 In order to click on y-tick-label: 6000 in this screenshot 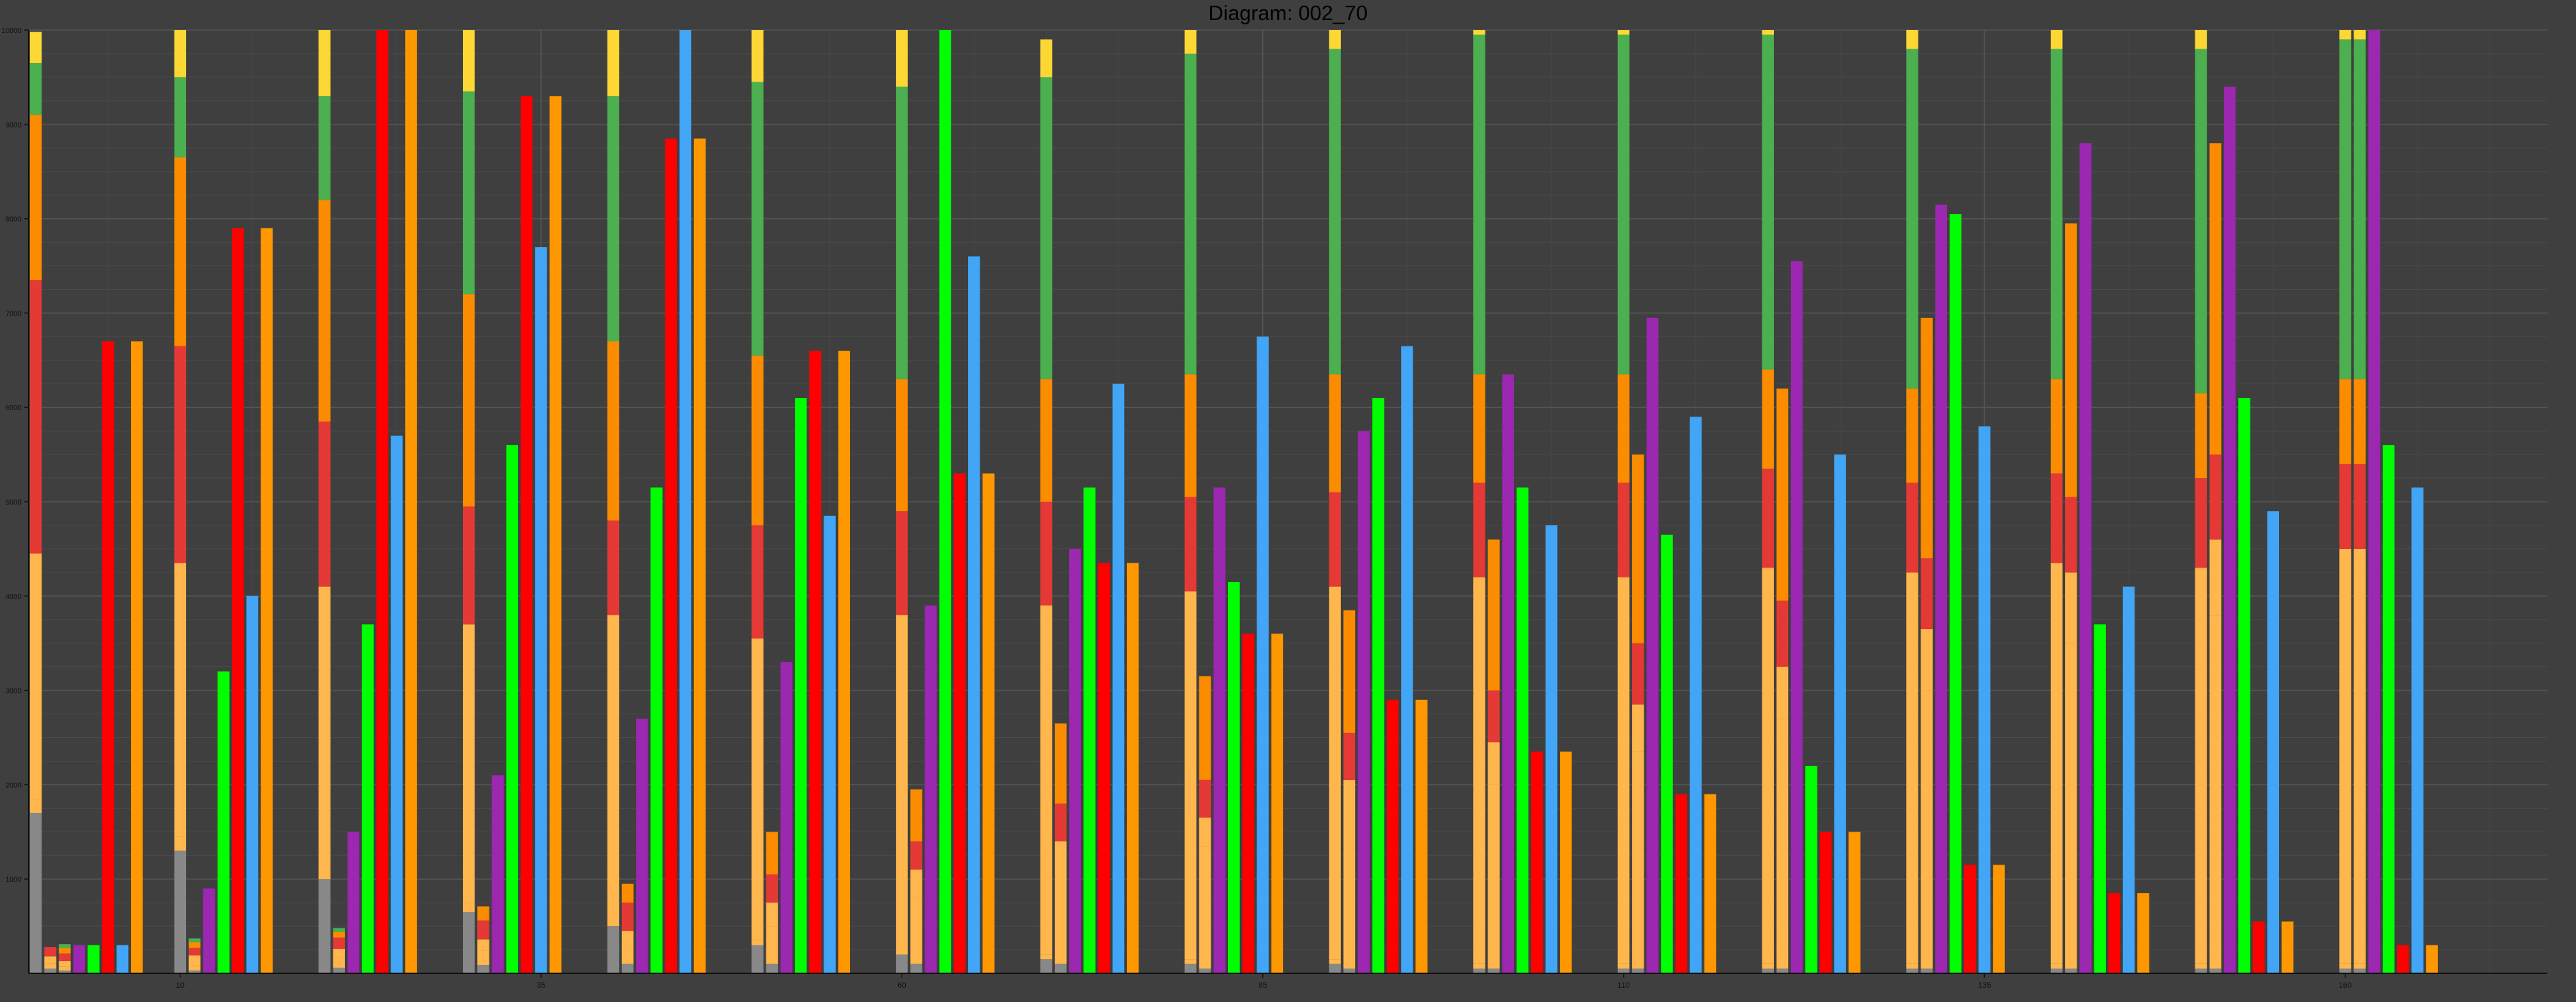, I will do `click(14, 408)`.